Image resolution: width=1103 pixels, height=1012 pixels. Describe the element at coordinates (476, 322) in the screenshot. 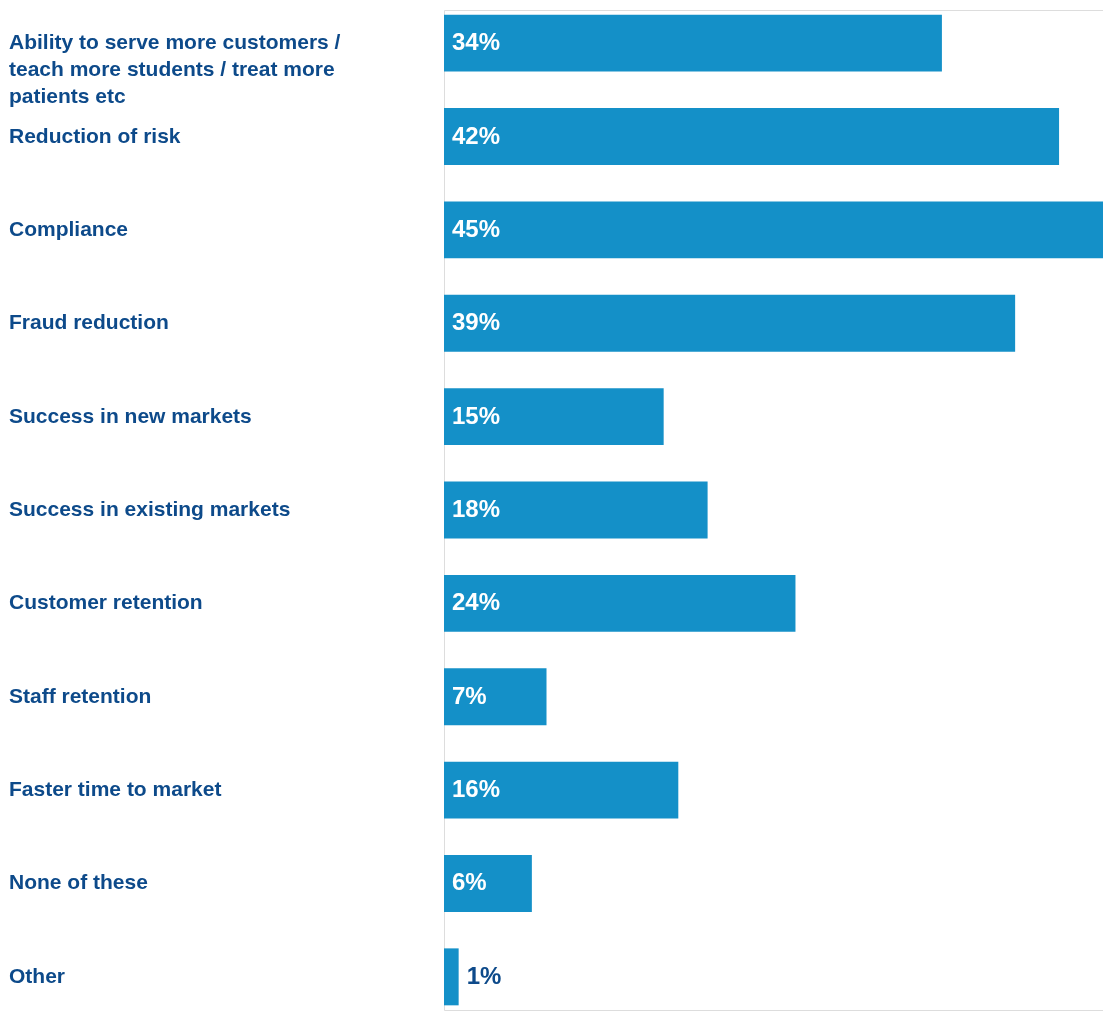

I see `data-label: 39%` at that location.